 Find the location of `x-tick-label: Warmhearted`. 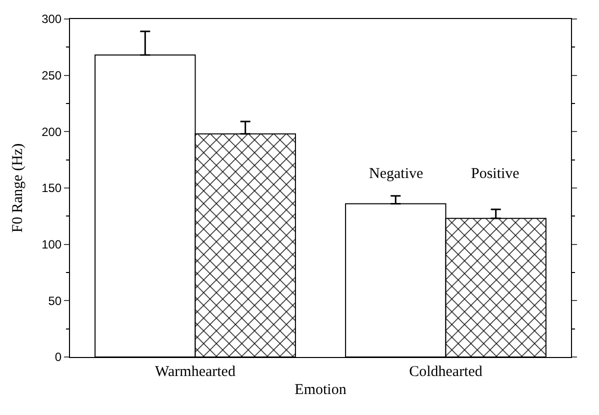

x-tick-label: Warmhearted is located at coordinates (195, 372).